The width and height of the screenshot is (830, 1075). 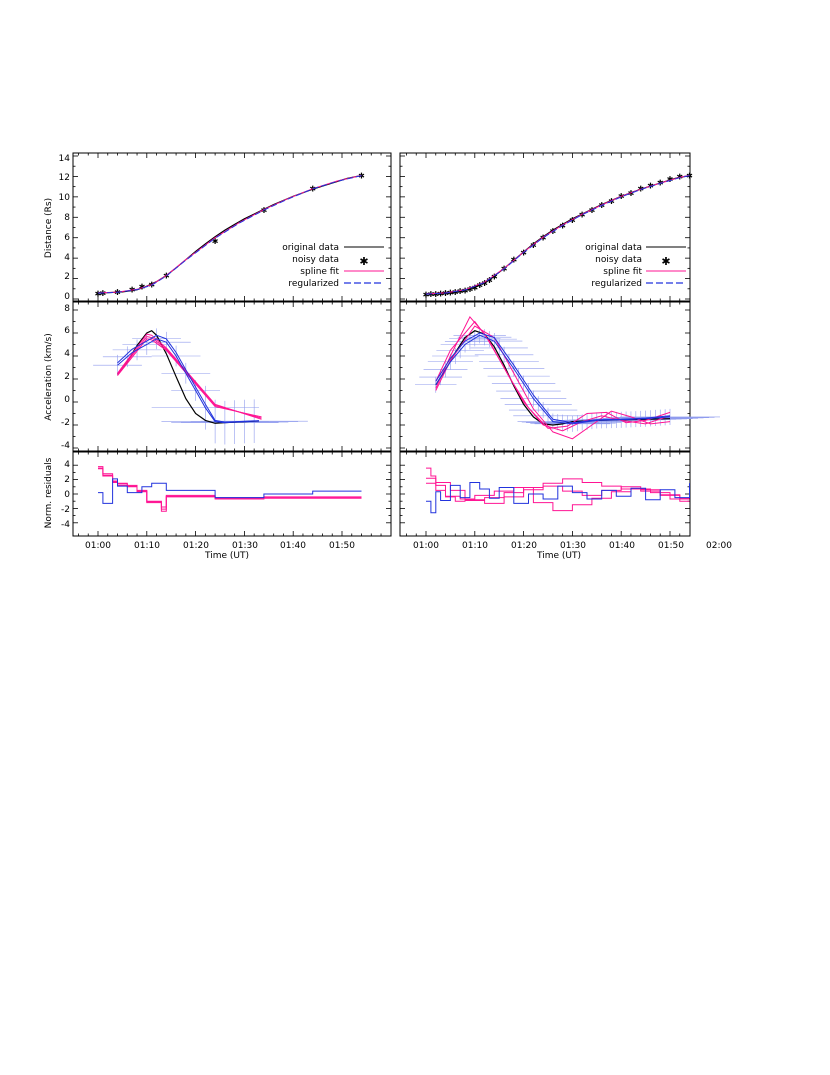 I want to click on xlabel-right: Time (UT), so click(x=558, y=556).